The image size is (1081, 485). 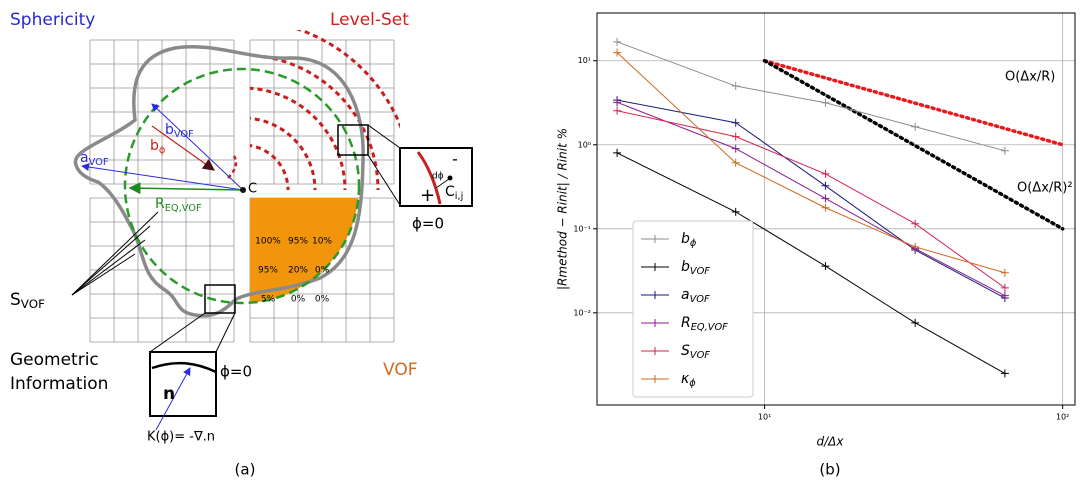 I want to click on legend-label: bϕ, so click(x=689, y=240).